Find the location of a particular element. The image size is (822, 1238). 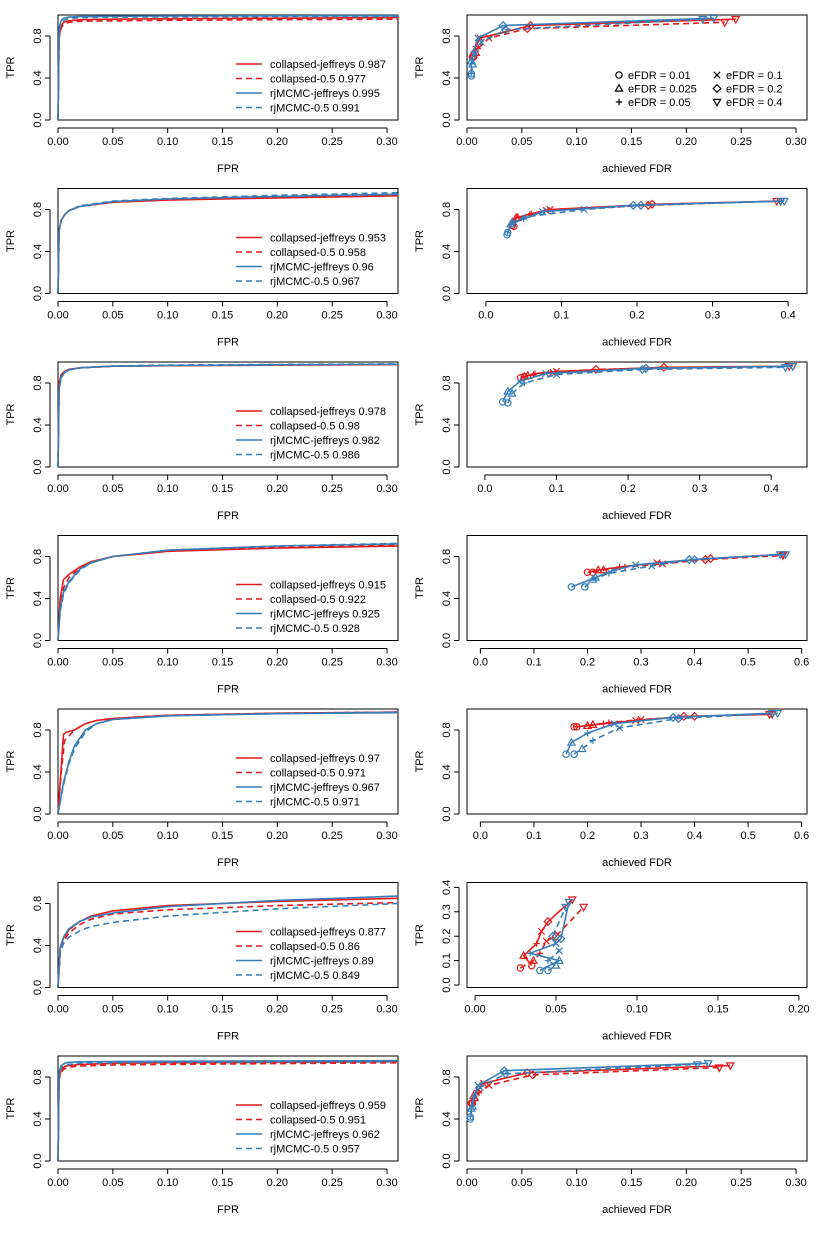

efdr-legend-label: eFDR = 0.2 is located at coordinates (754, 90).